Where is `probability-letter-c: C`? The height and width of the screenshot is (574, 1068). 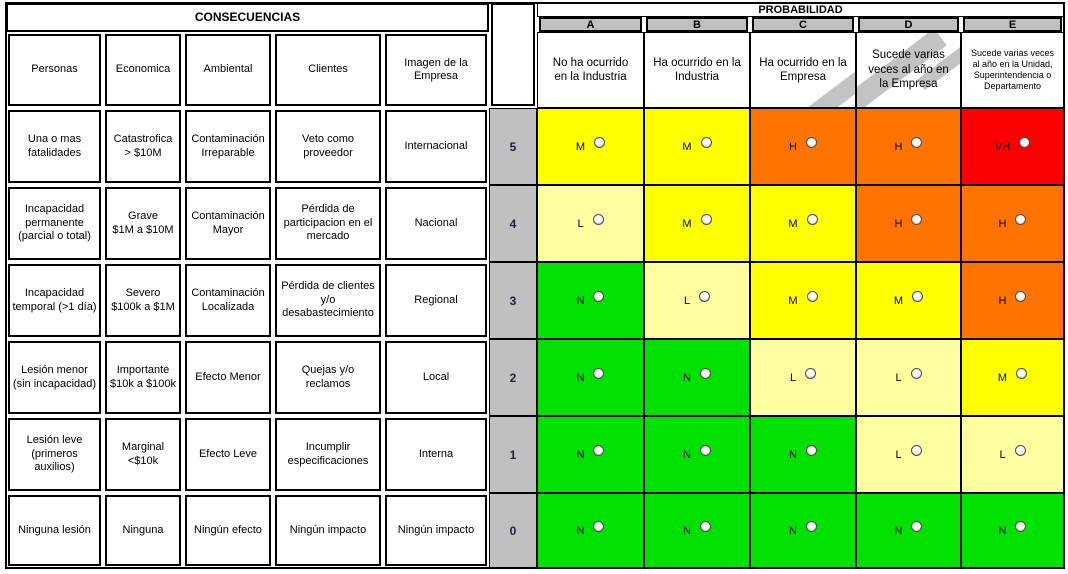
probability-letter-c: C is located at coordinates (803, 24).